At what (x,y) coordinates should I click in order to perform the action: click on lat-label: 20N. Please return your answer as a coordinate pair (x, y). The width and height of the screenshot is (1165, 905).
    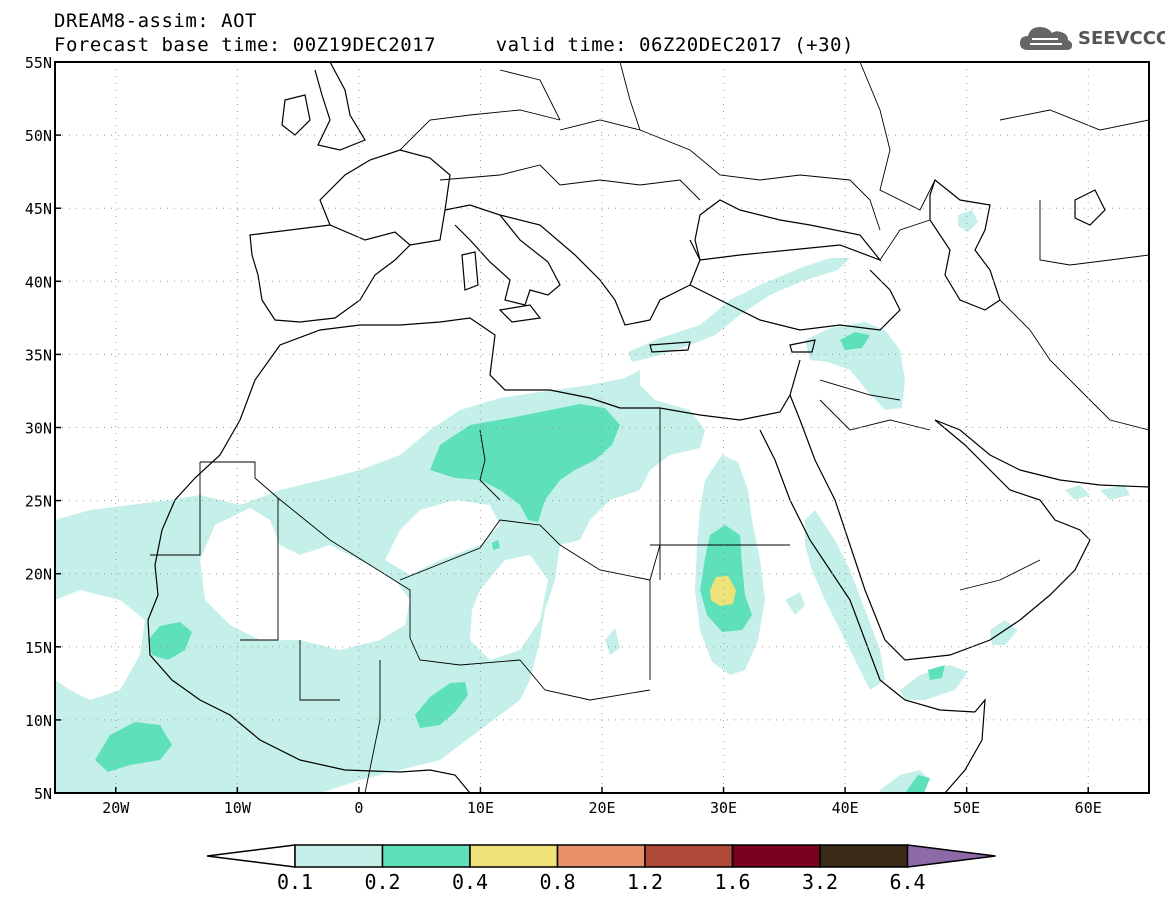
    Looking at the image, I should click on (38, 575).